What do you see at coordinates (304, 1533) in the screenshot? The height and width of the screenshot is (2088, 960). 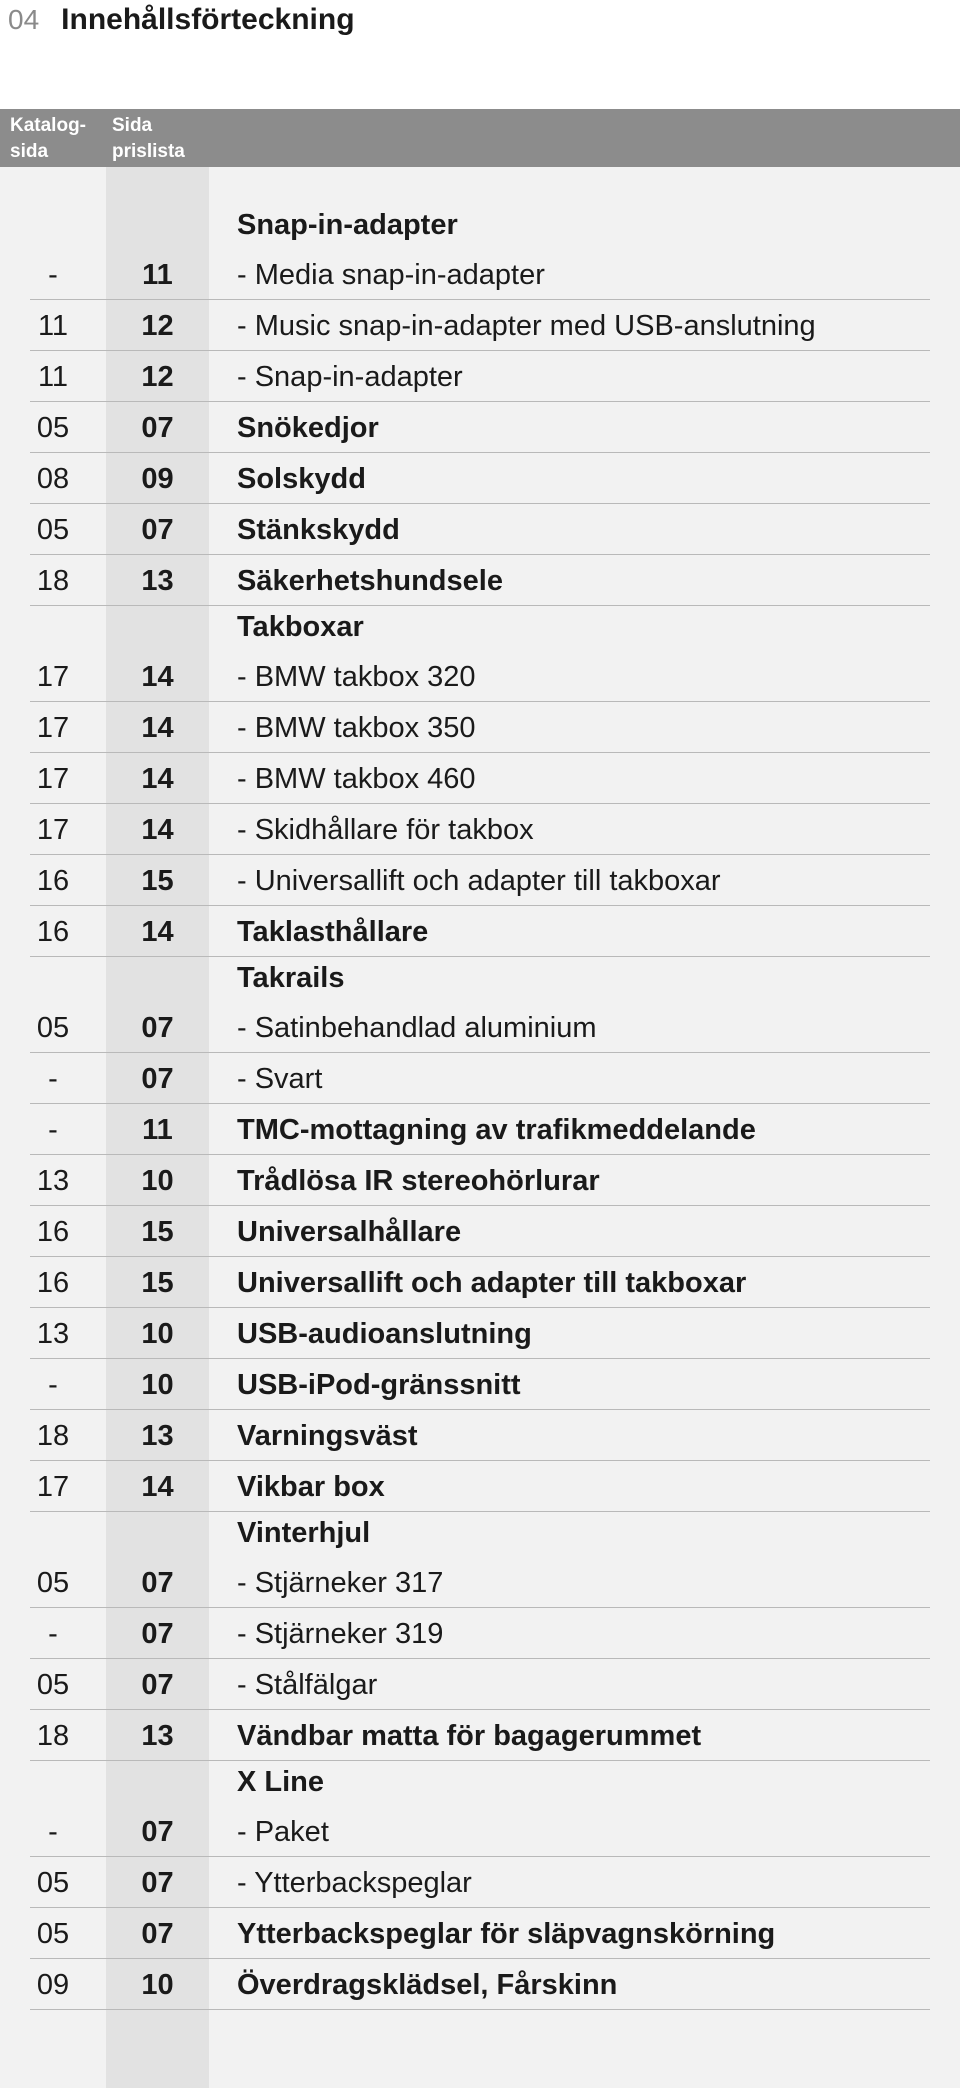 I see `group-heading: Vinterhjul` at bounding box center [304, 1533].